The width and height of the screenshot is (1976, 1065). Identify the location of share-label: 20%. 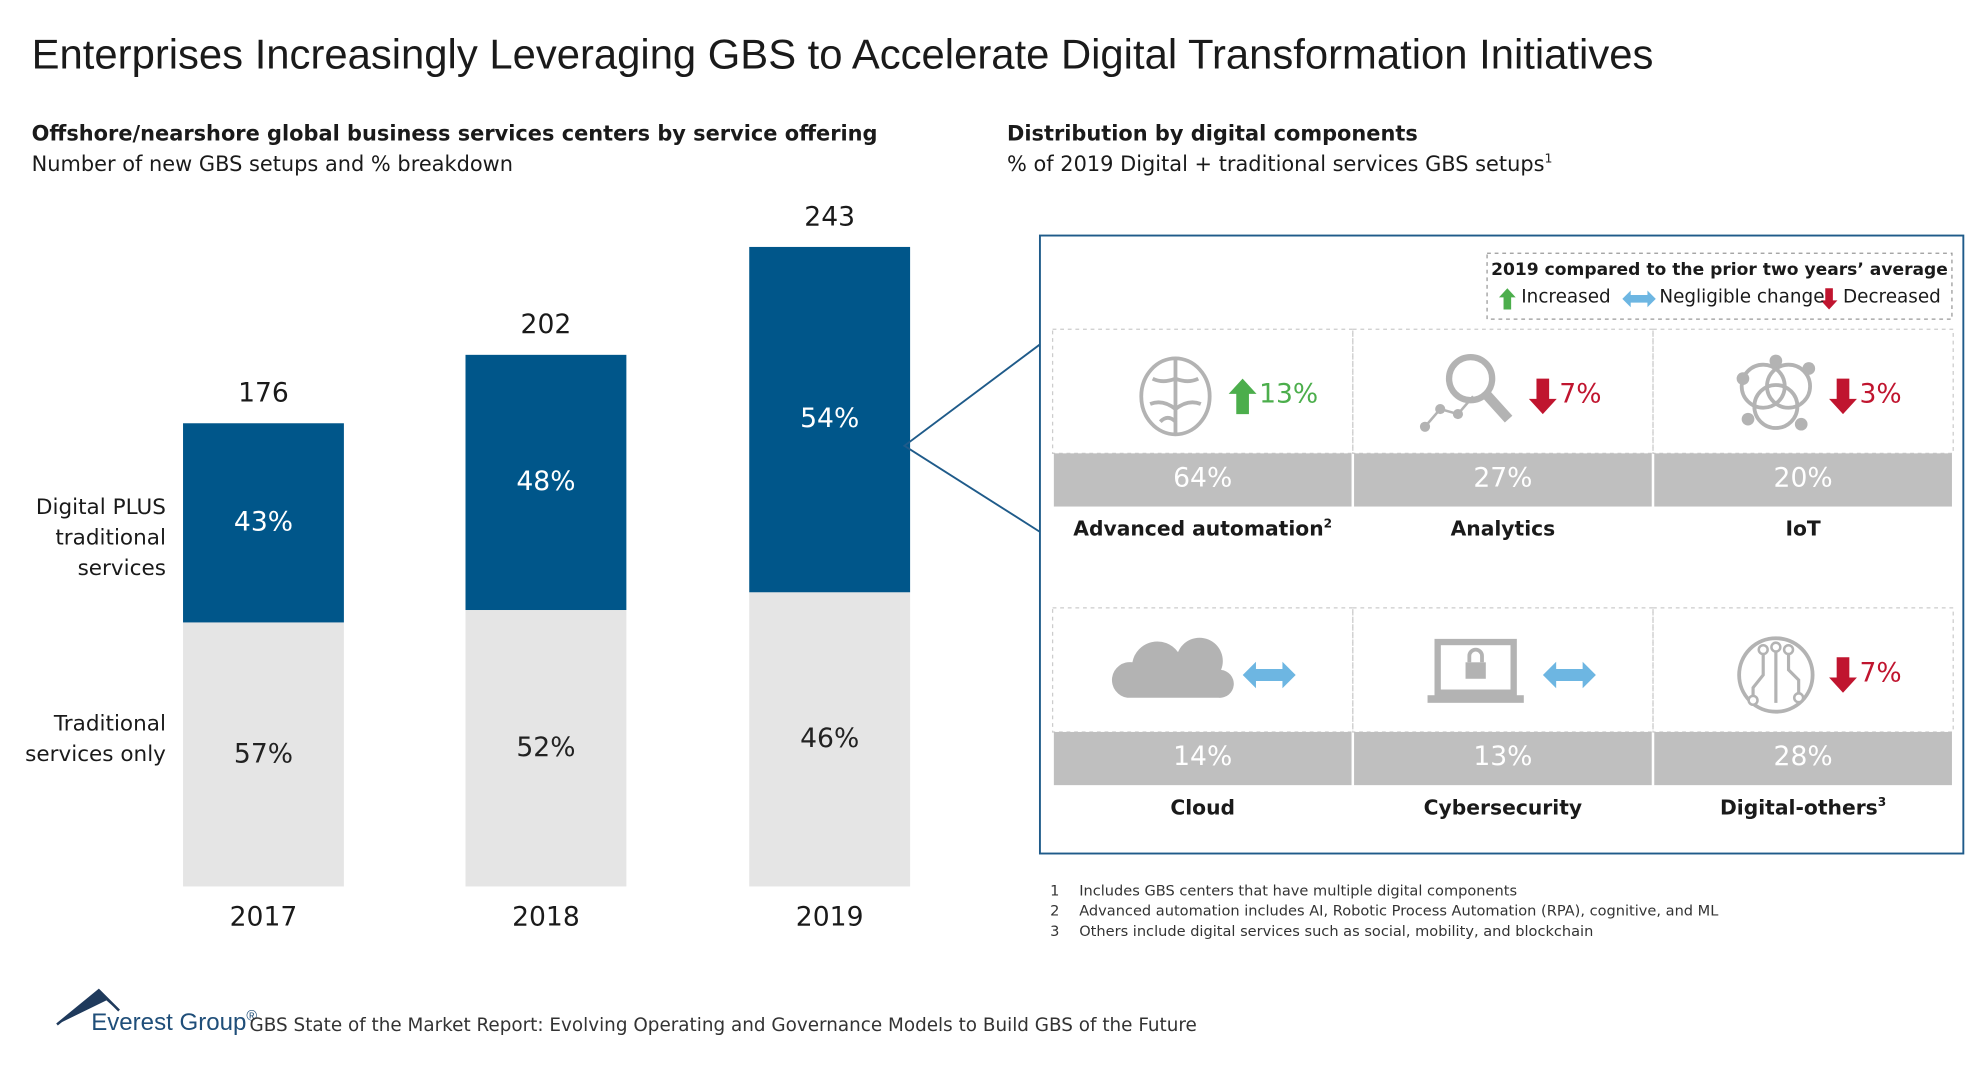
(1803, 477).